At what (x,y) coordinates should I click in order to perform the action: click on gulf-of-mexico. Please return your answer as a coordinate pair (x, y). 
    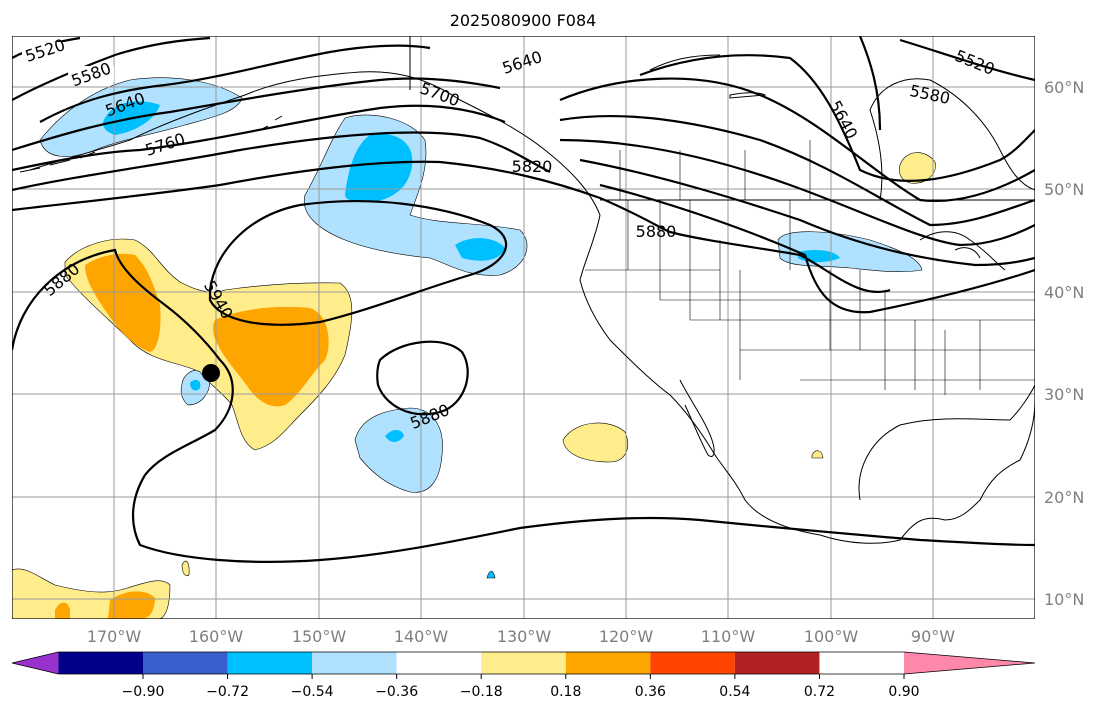
    Looking at the image, I should click on (946, 442).